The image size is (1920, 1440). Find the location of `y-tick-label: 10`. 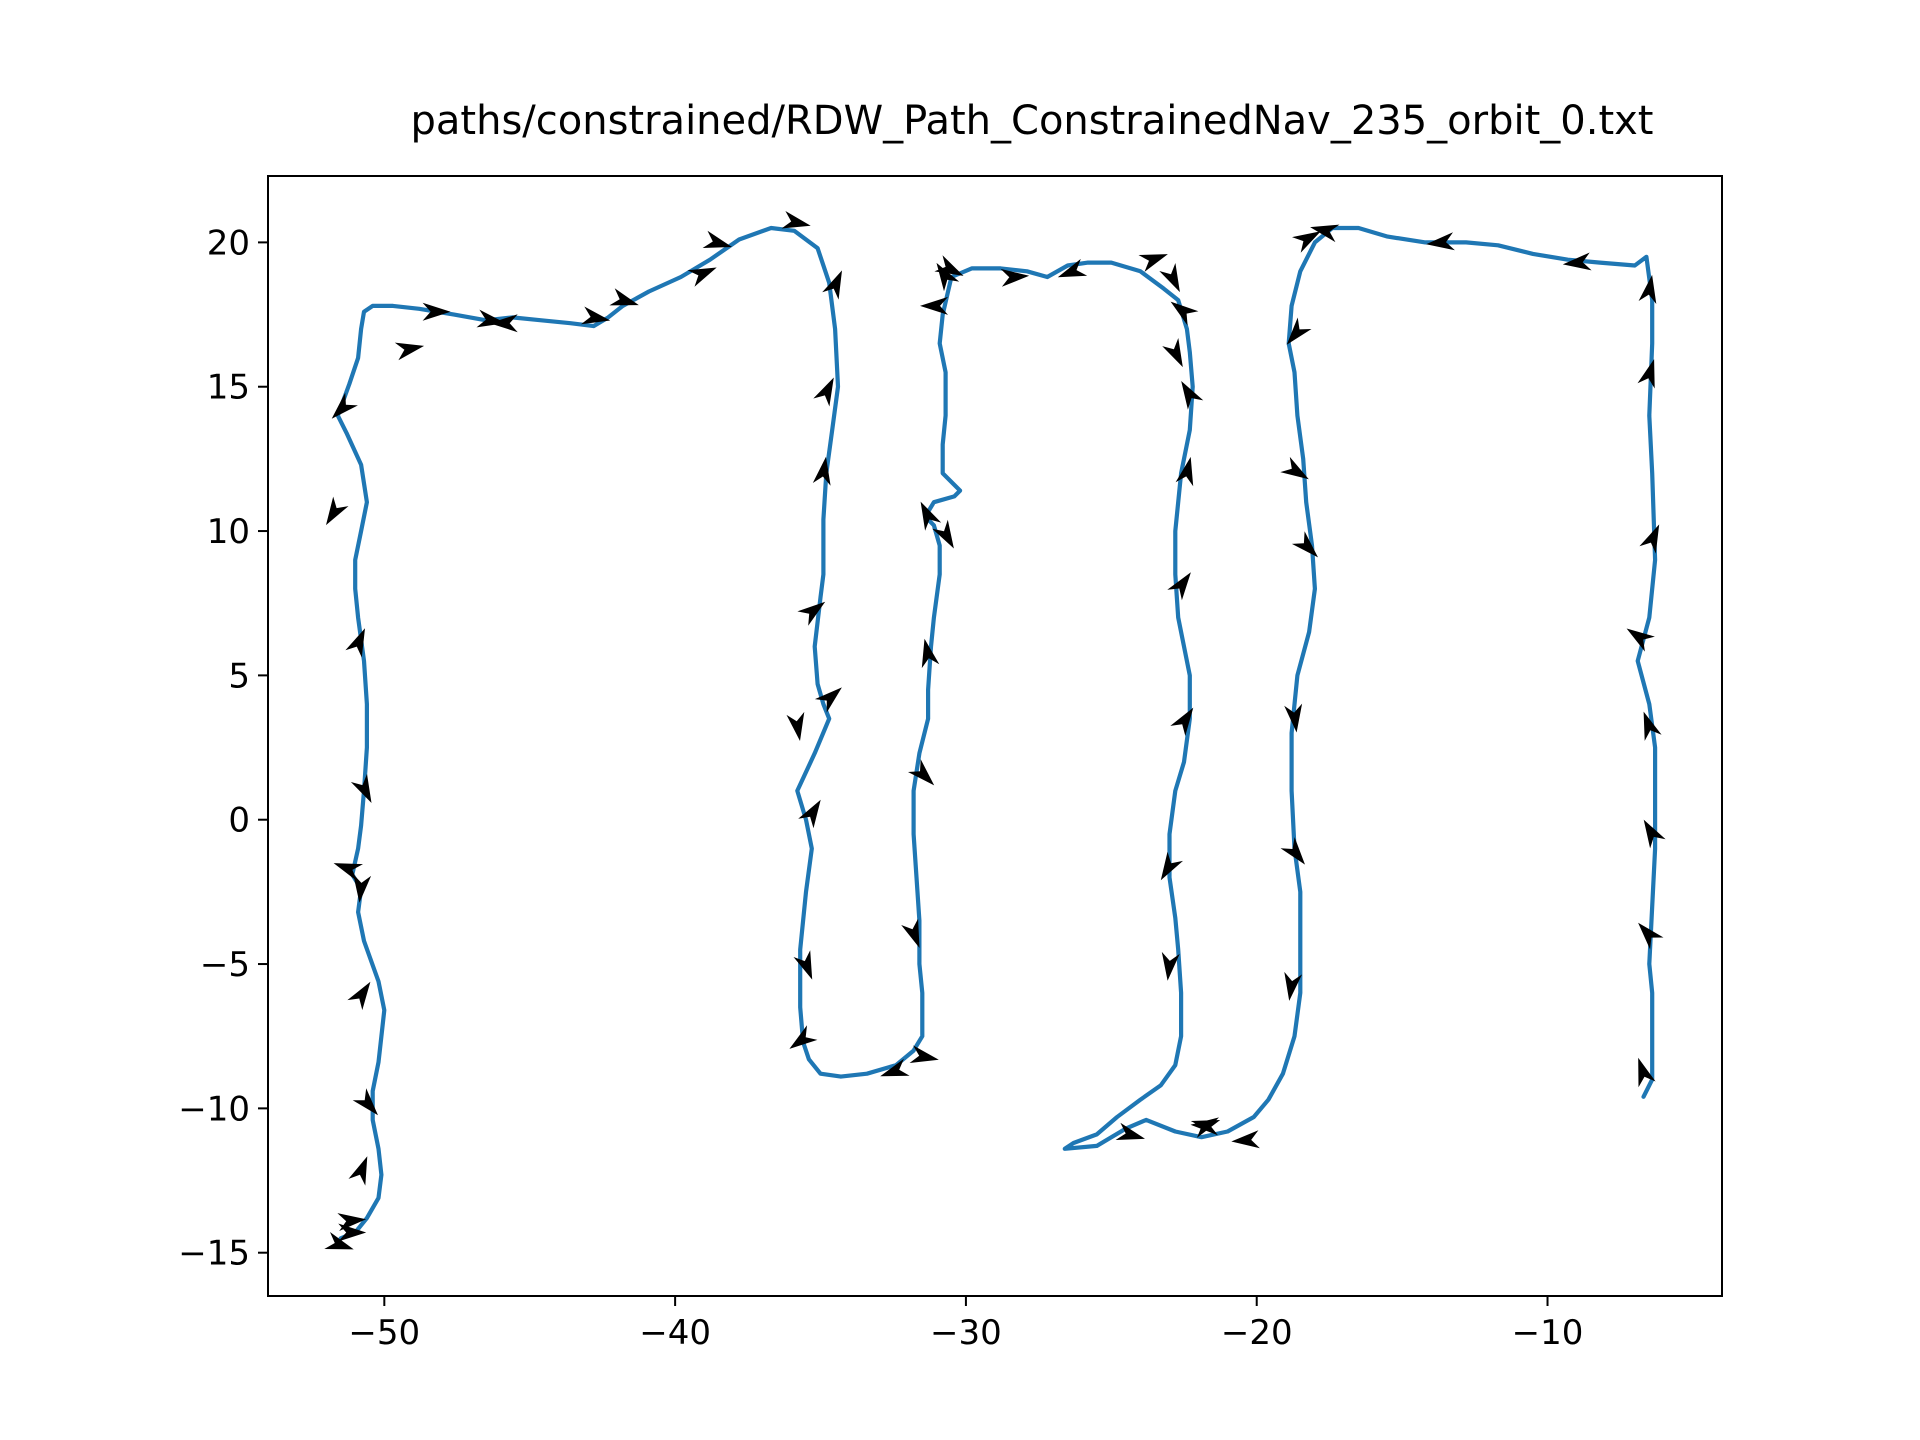

y-tick-label: 10 is located at coordinates (228, 532).